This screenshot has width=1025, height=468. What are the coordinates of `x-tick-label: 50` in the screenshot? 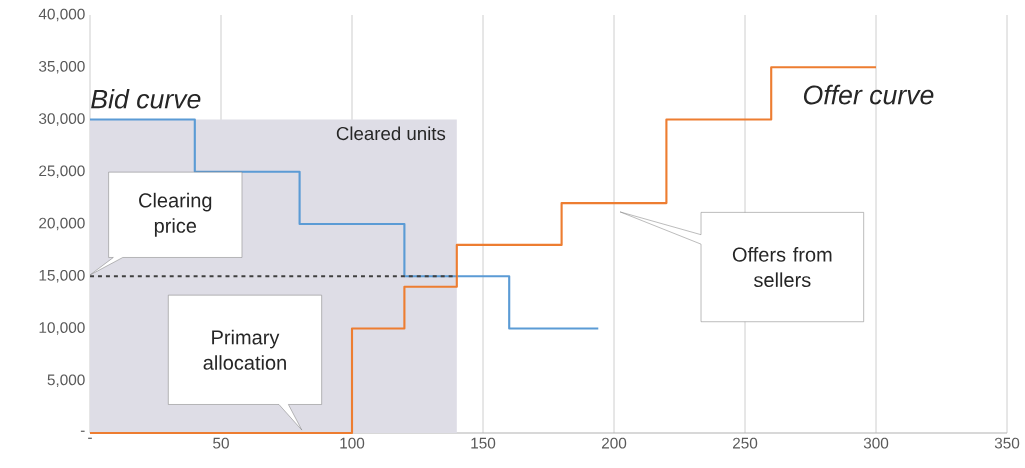 It's located at (221, 443).